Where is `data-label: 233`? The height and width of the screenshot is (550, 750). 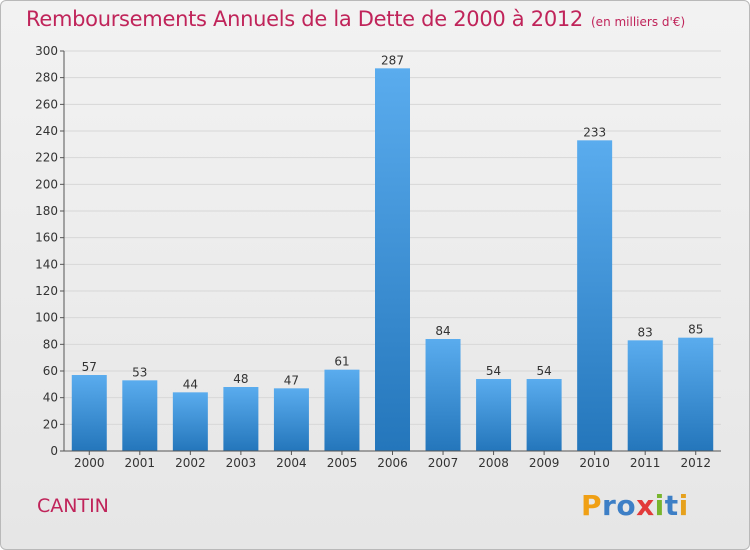
data-label: 233 is located at coordinates (594, 132).